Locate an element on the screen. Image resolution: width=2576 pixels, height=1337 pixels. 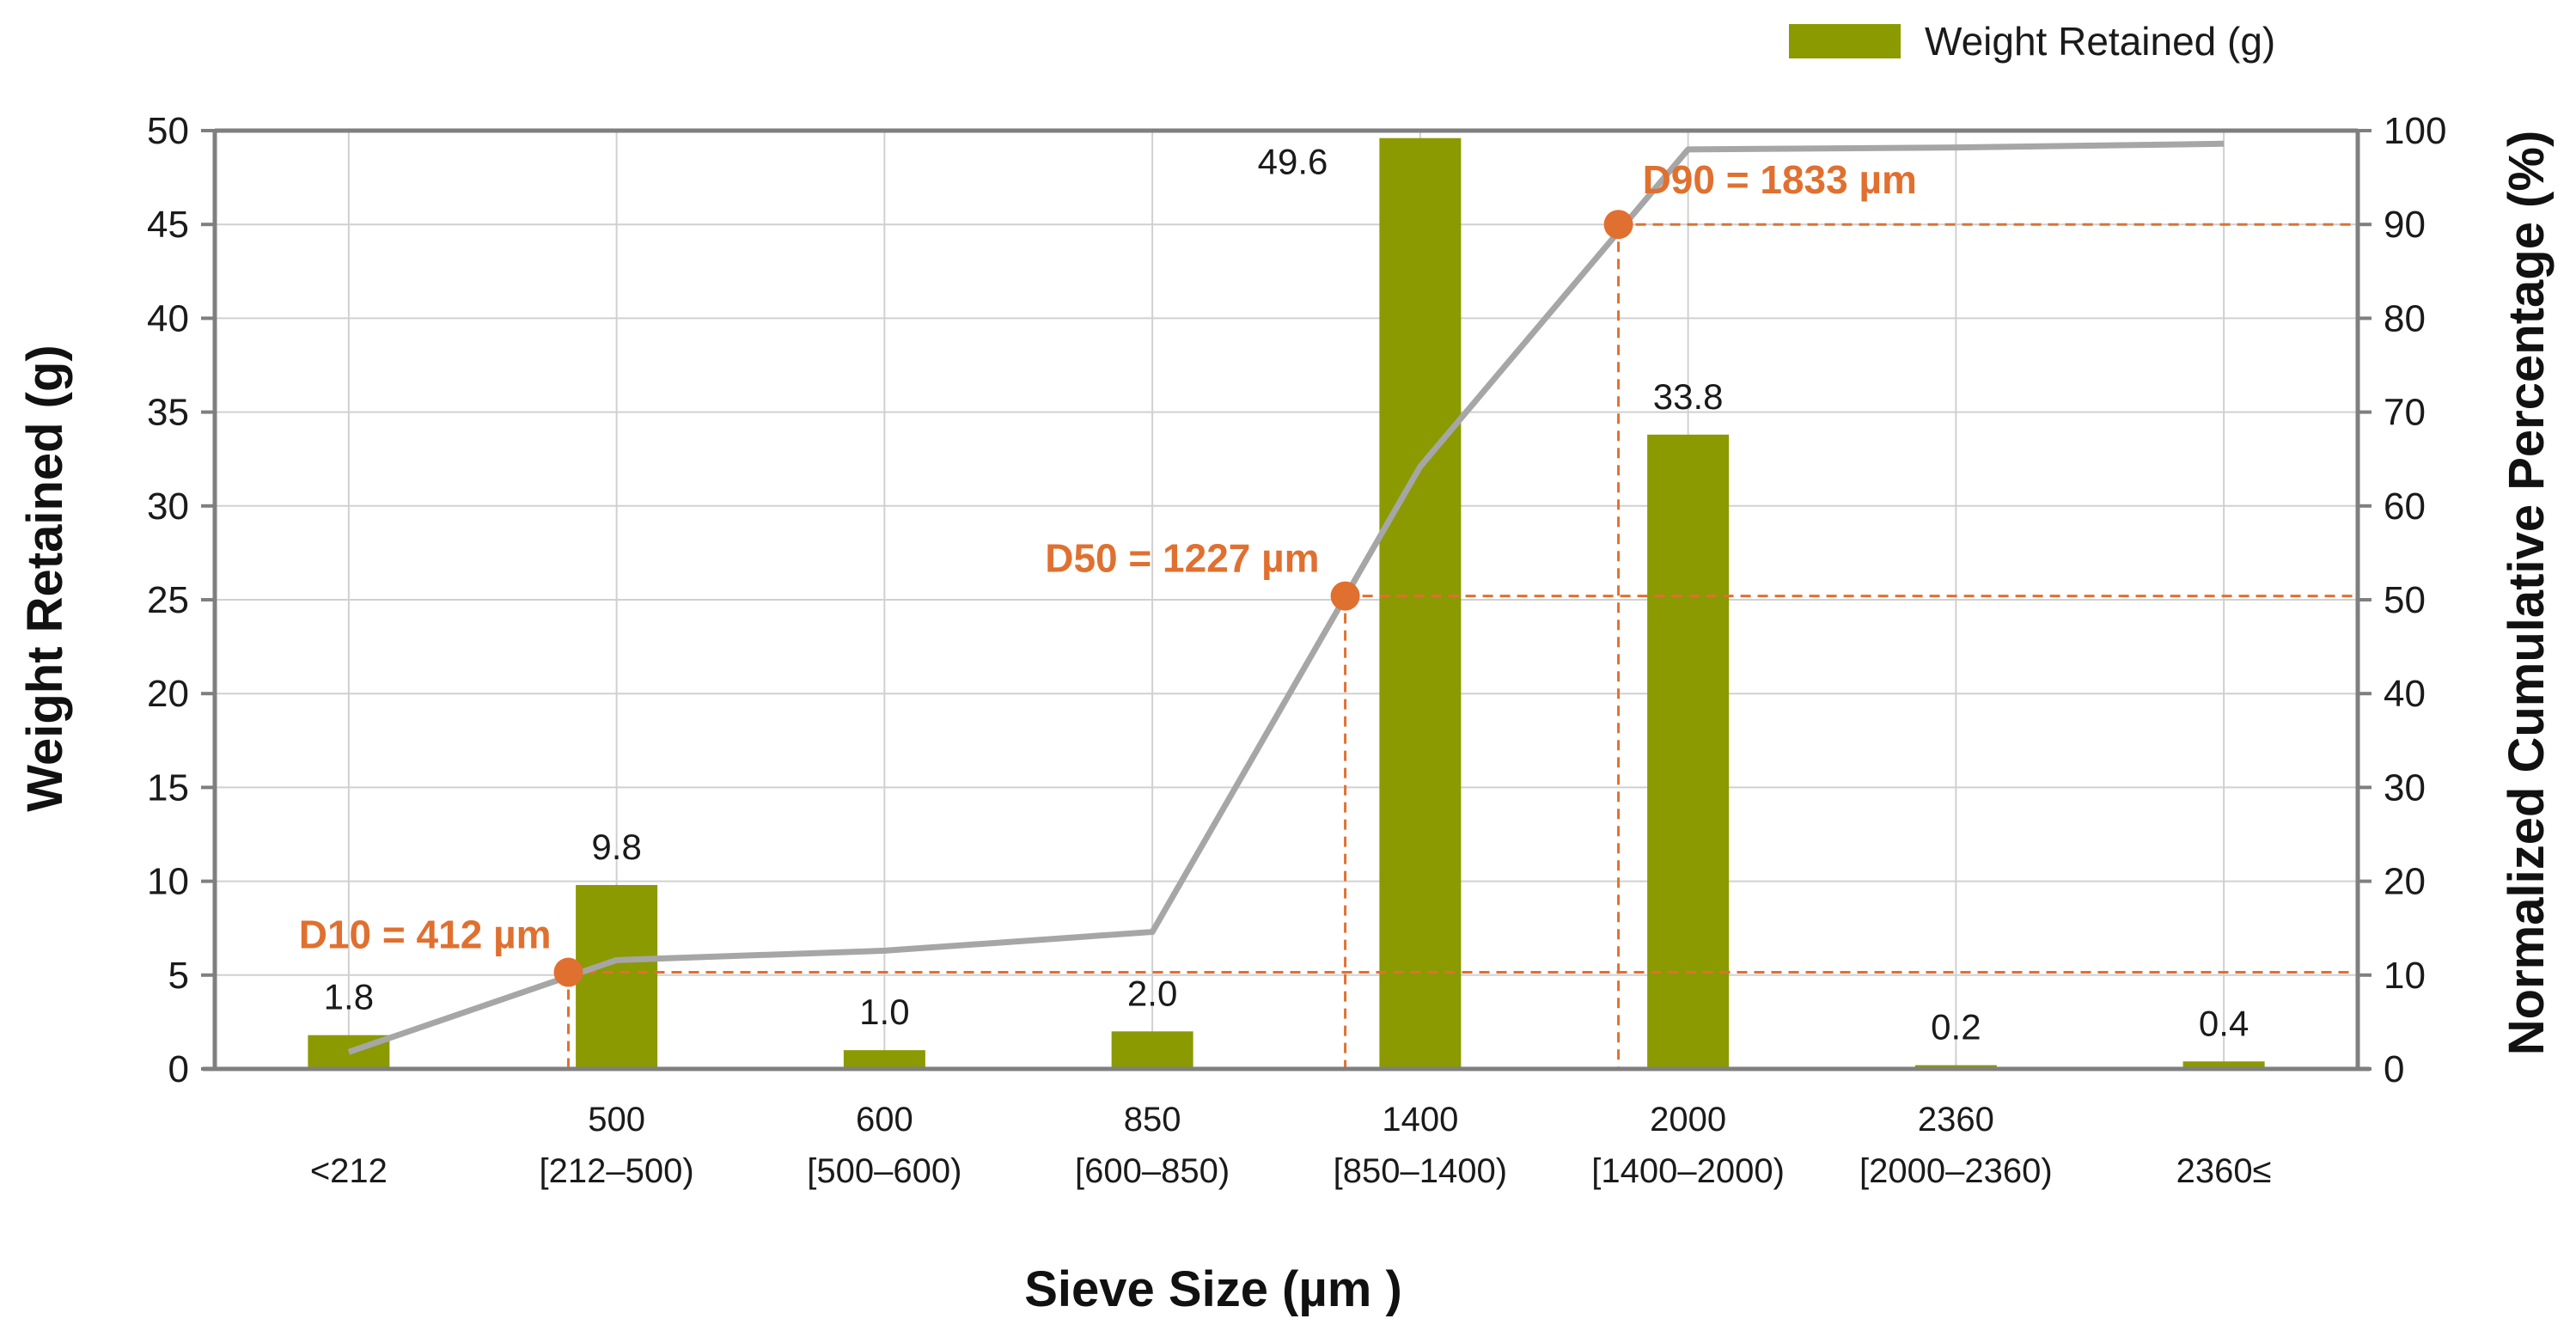
x-tick-label: 600 is located at coordinates (884, 1120).